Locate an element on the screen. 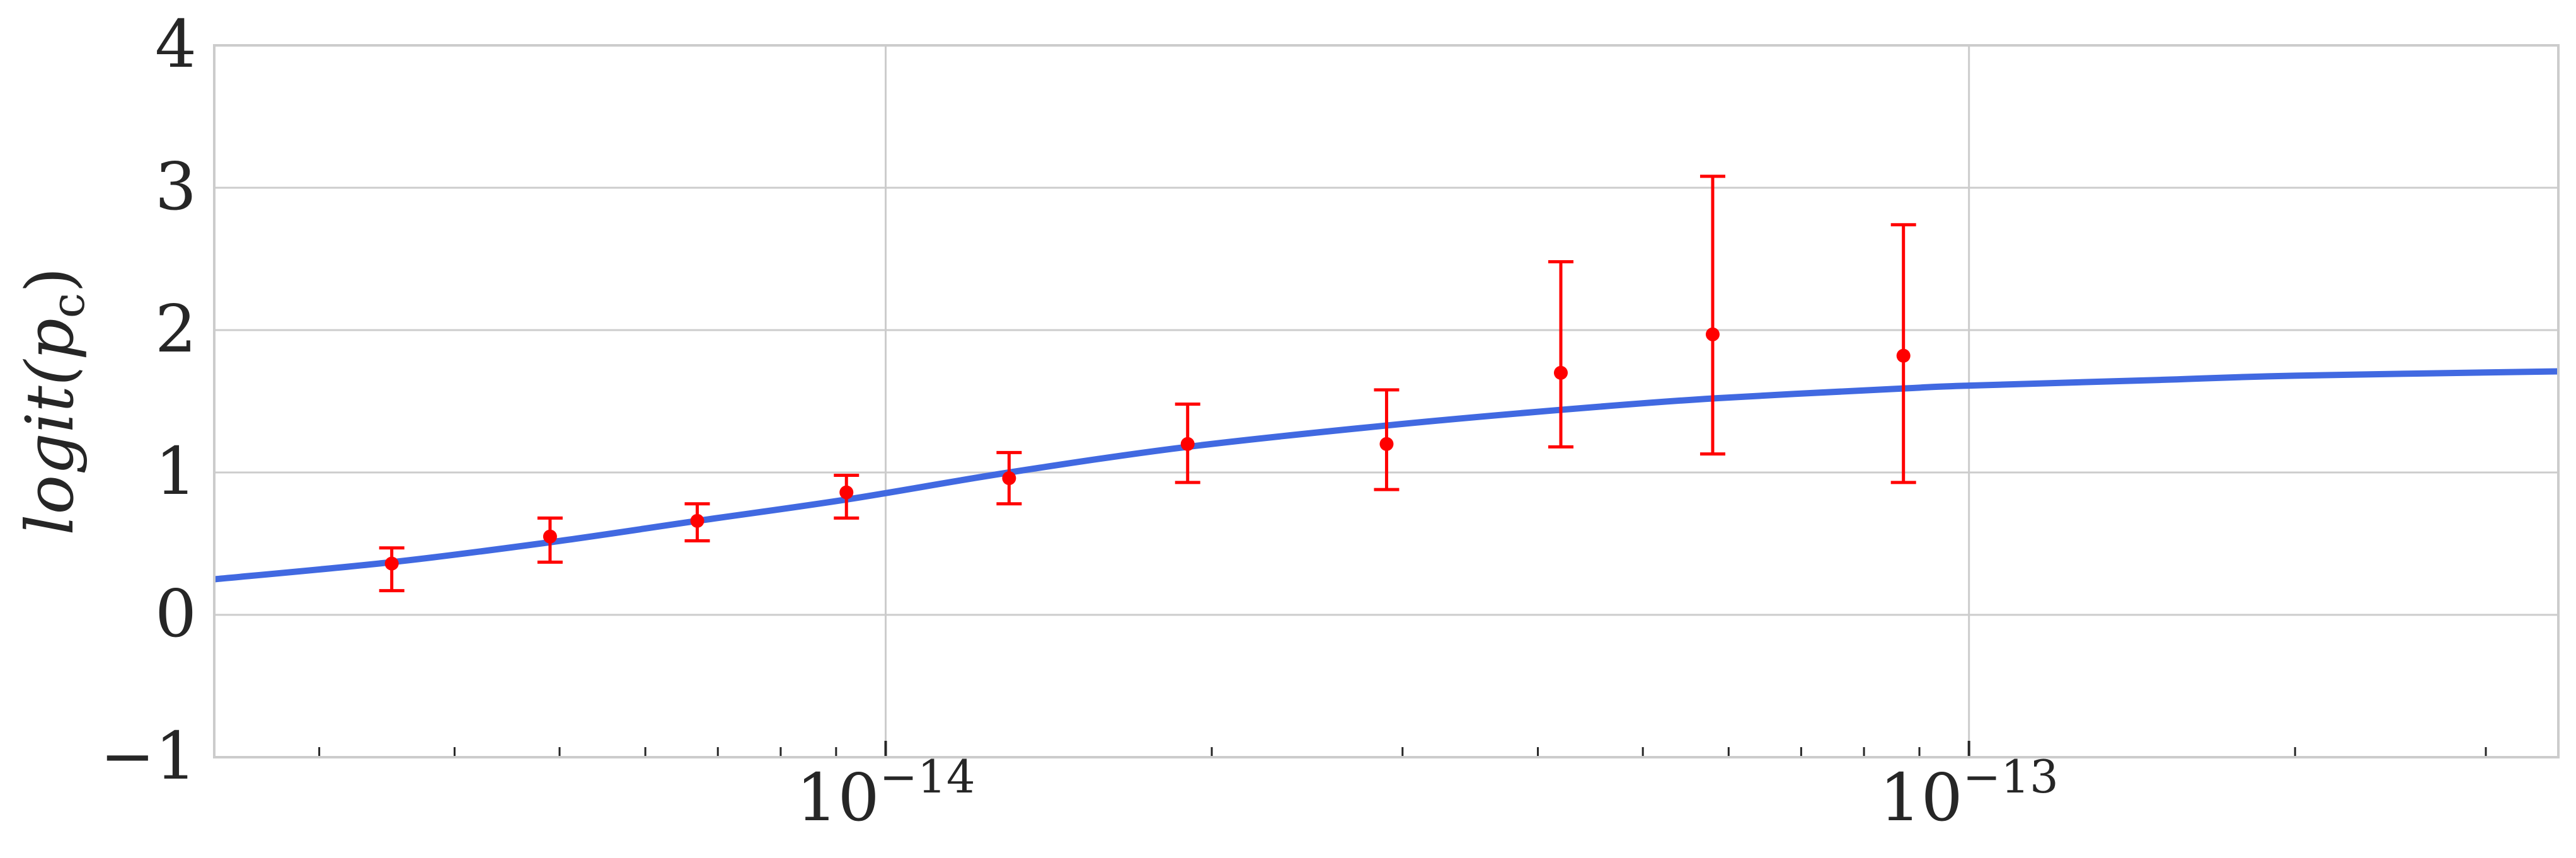  x-tick-exponent: −13 is located at coordinates (2011, 776).